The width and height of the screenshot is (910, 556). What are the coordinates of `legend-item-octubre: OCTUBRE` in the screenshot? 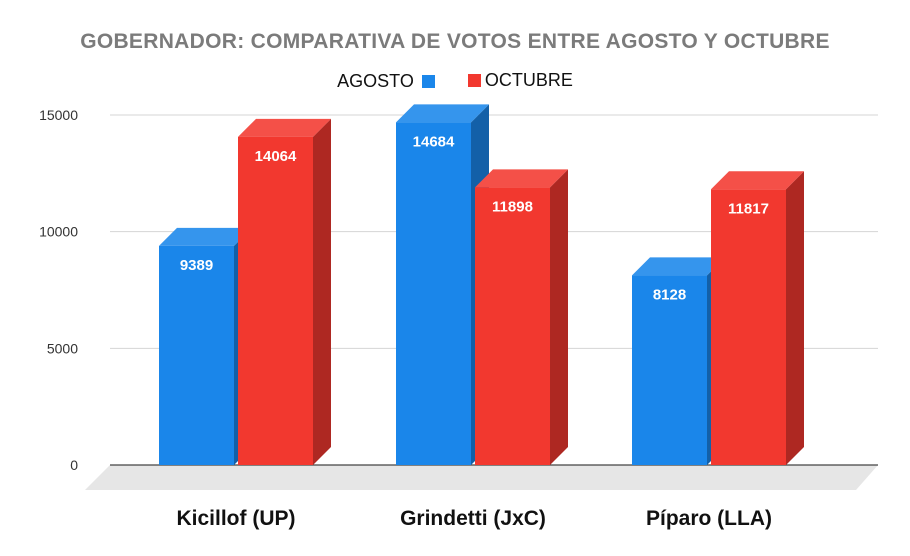 It's located at (516, 80).